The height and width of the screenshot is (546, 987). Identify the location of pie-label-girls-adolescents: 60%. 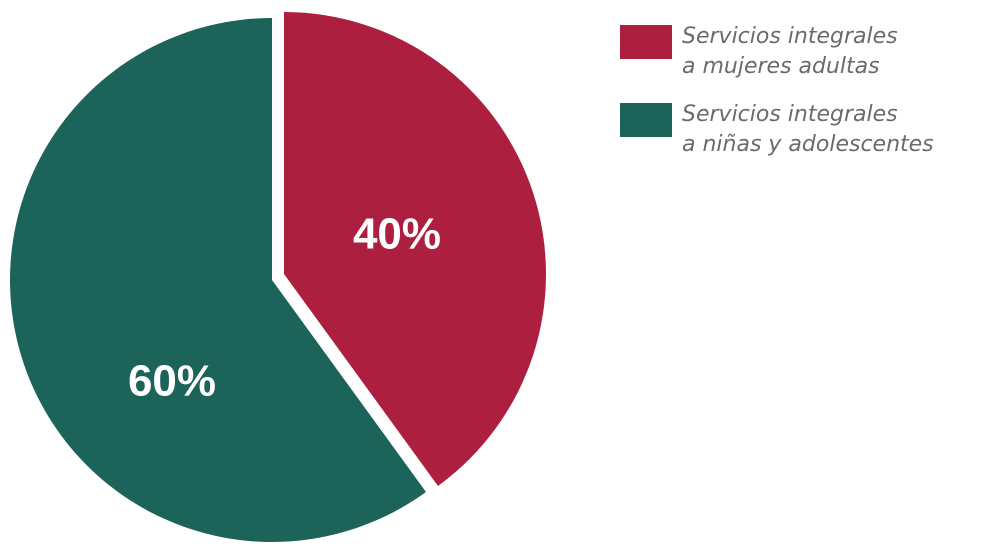
(172, 381).